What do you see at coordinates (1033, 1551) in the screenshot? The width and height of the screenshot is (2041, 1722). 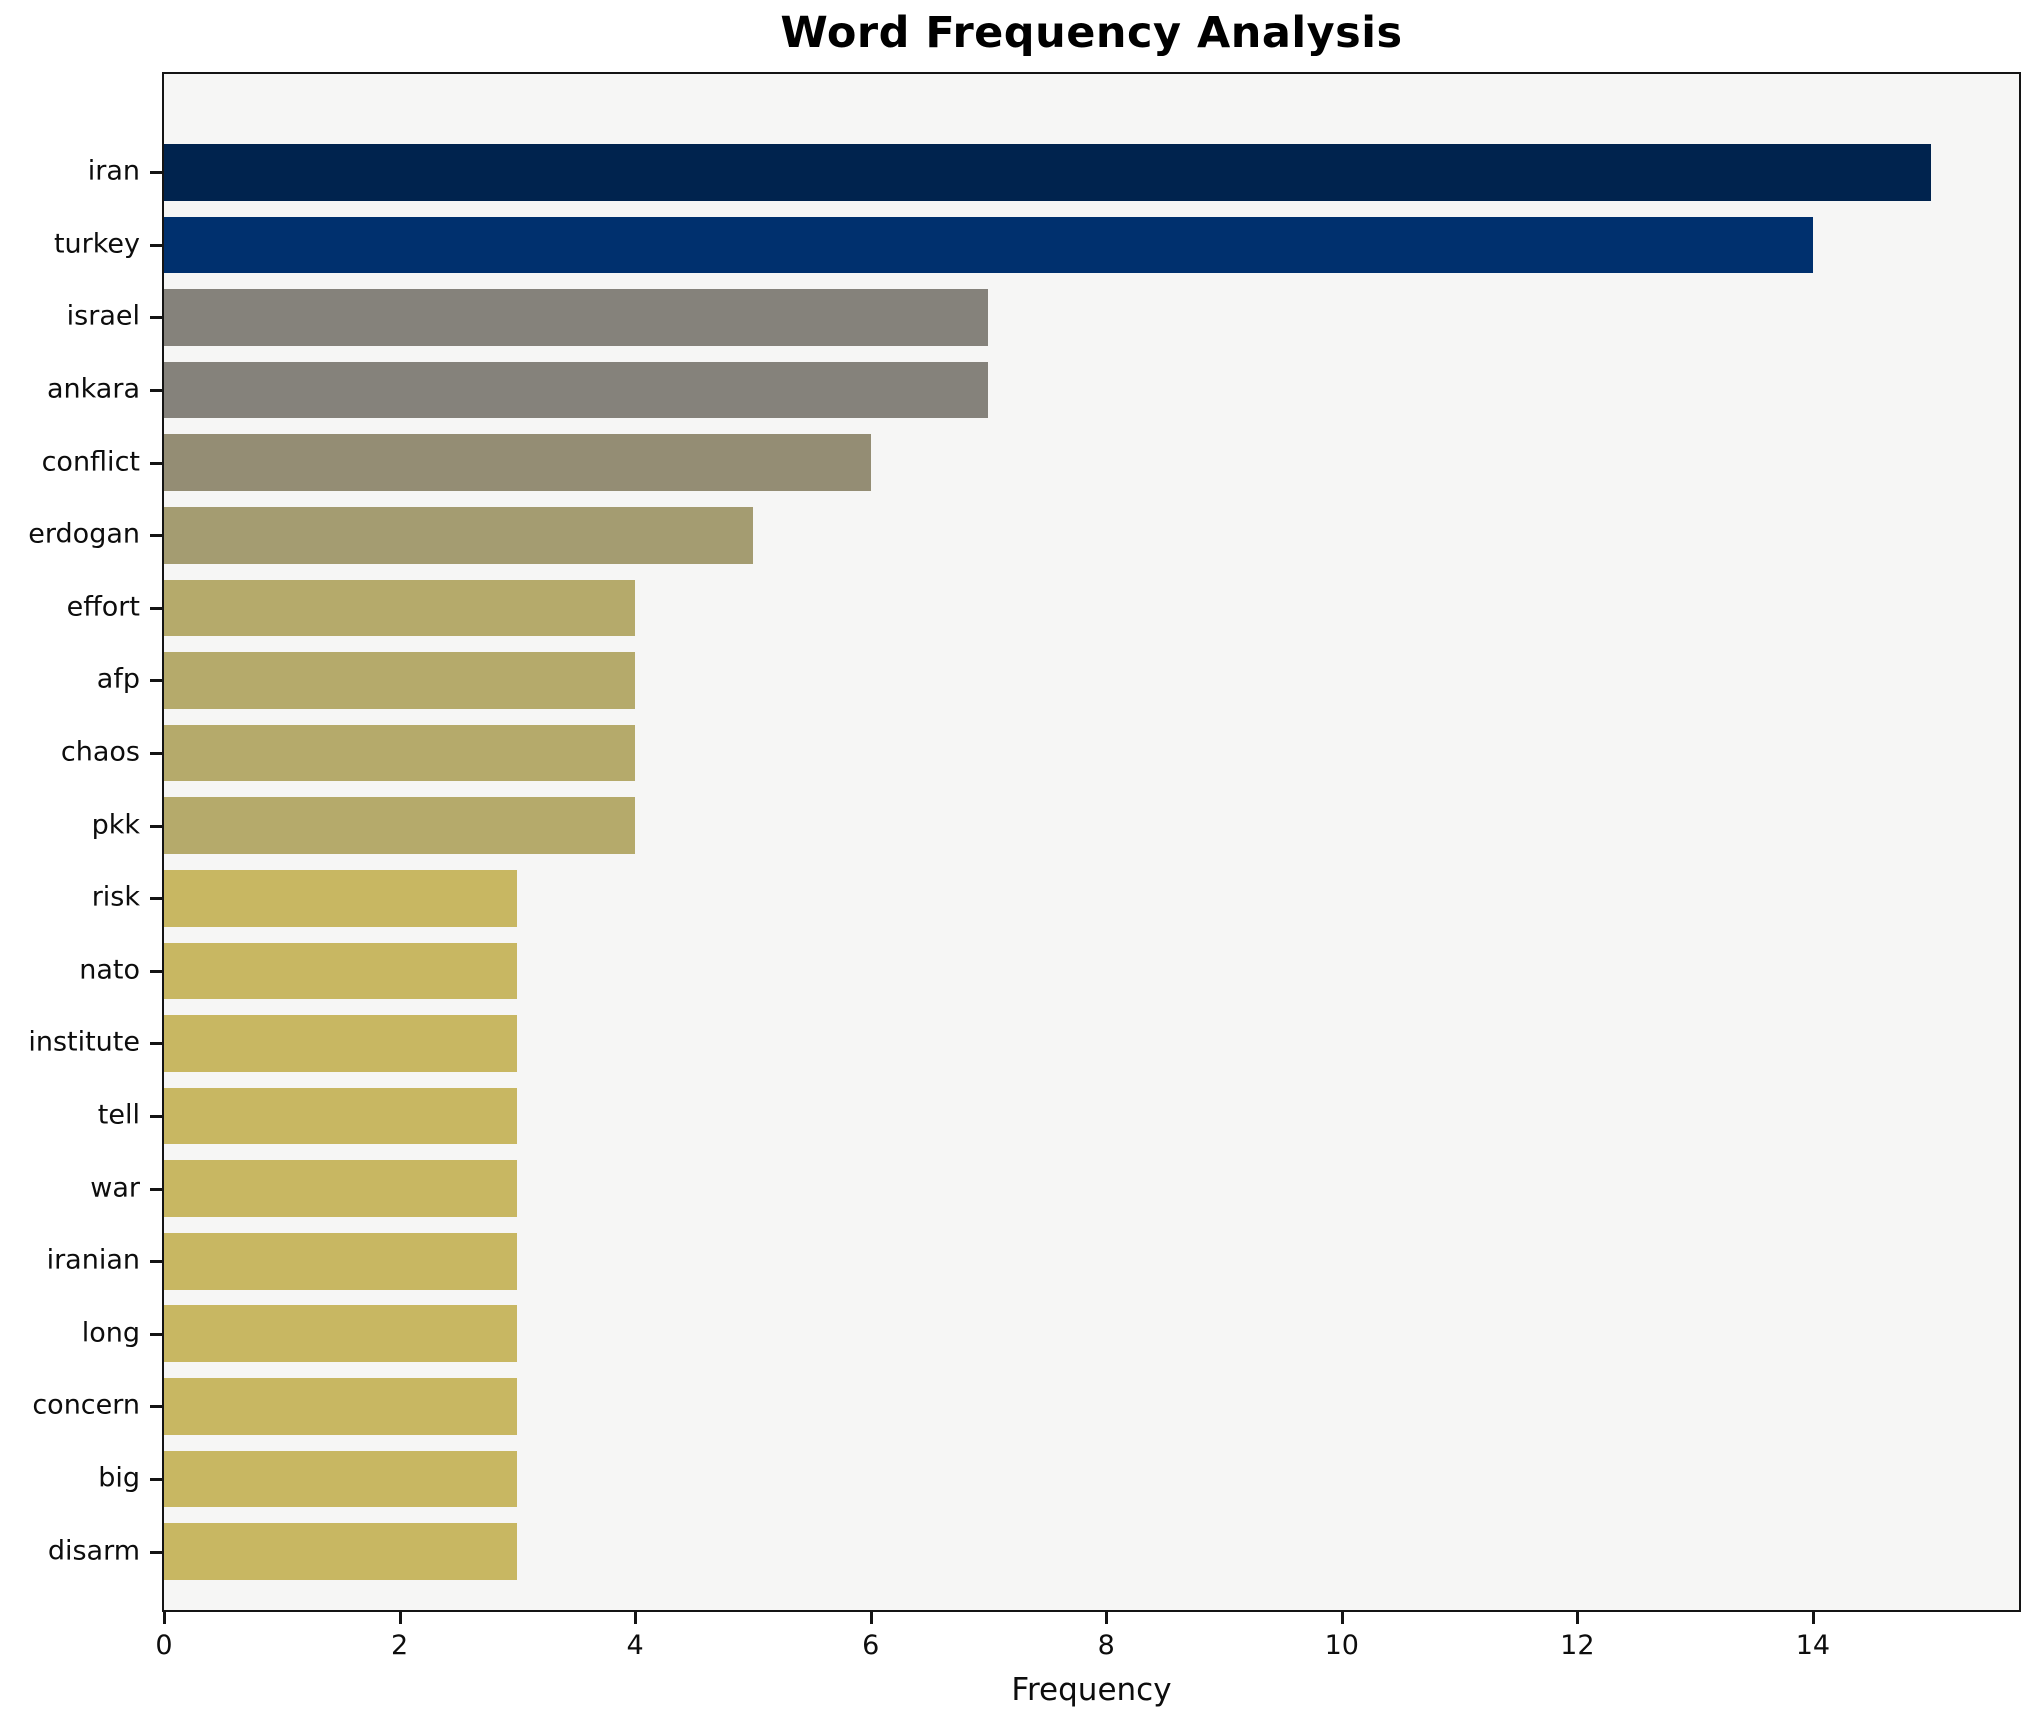 I see `bar-row: disarm` at bounding box center [1033, 1551].